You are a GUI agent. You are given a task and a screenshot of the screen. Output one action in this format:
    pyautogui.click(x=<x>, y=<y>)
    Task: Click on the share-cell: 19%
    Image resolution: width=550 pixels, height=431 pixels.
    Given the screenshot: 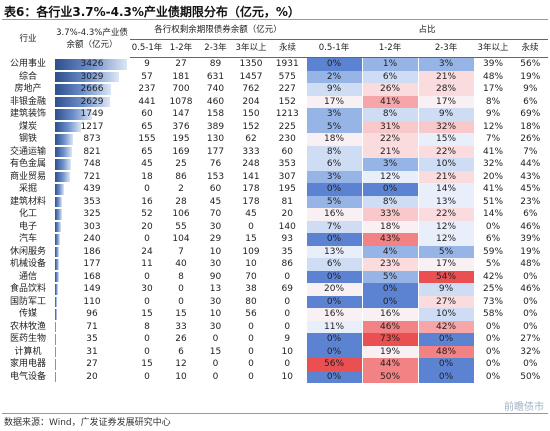 What is the action you would take?
    pyautogui.click(x=530, y=76)
    